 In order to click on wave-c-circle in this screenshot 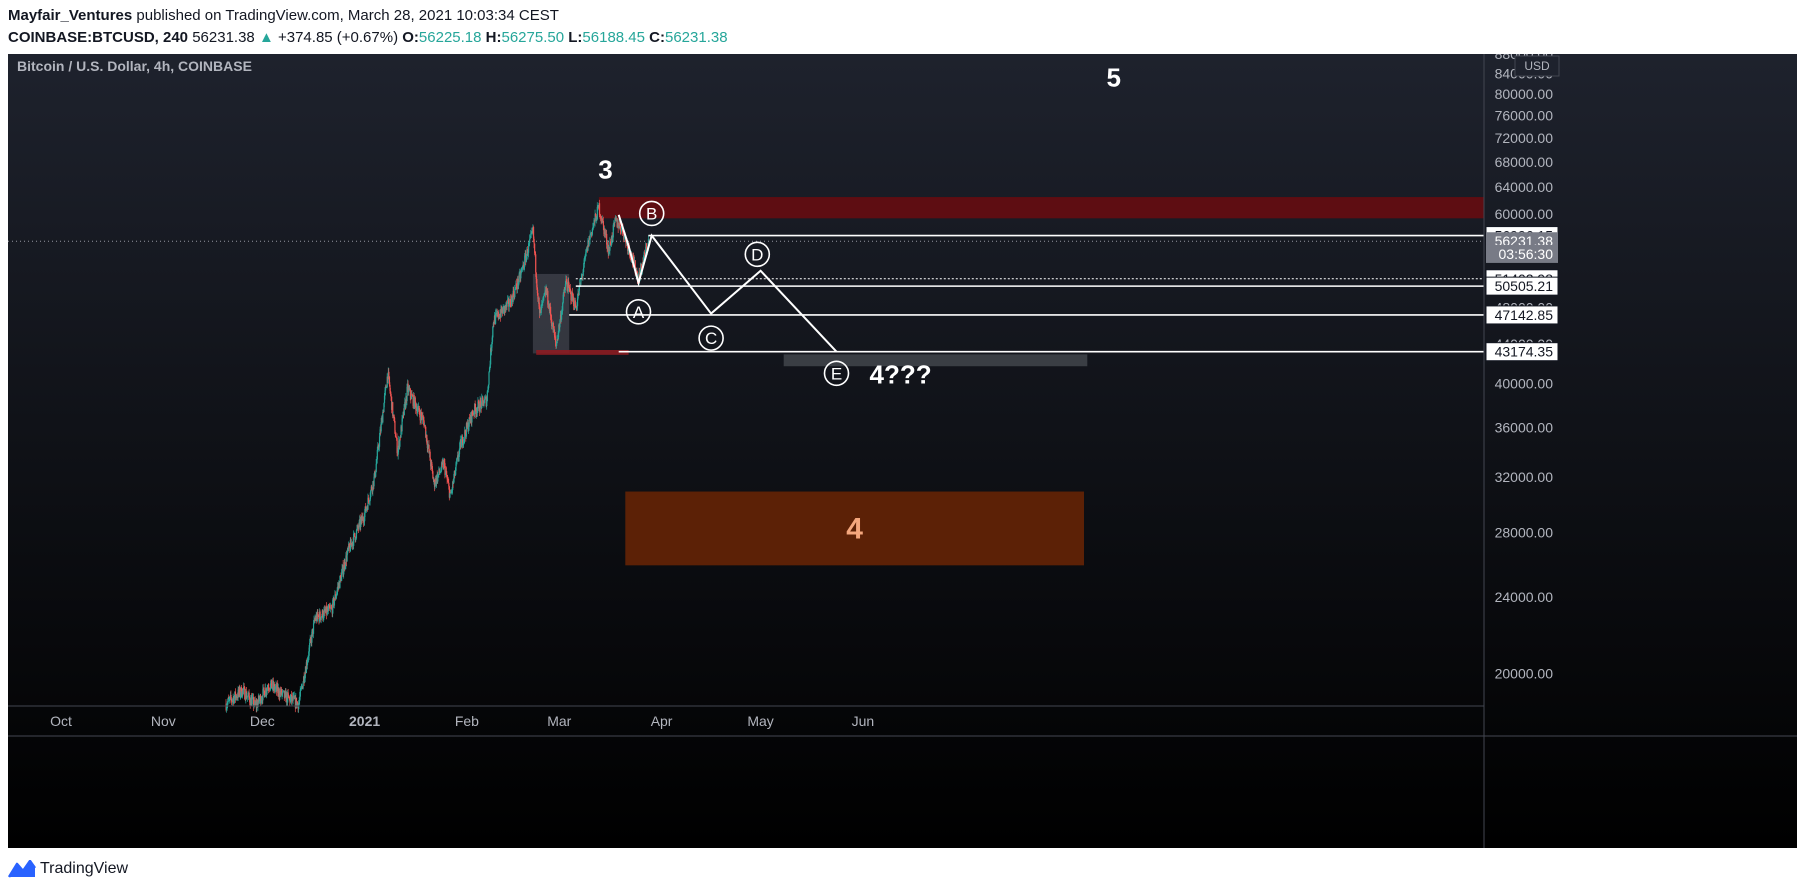, I will do `click(711, 338)`.